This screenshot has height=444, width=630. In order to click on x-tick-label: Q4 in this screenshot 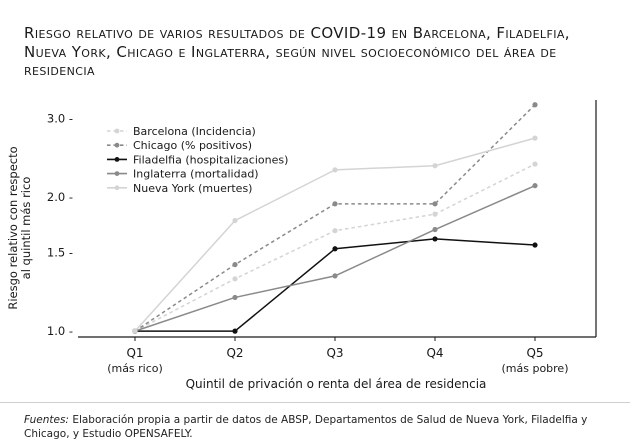, I will do `click(434, 353)`.